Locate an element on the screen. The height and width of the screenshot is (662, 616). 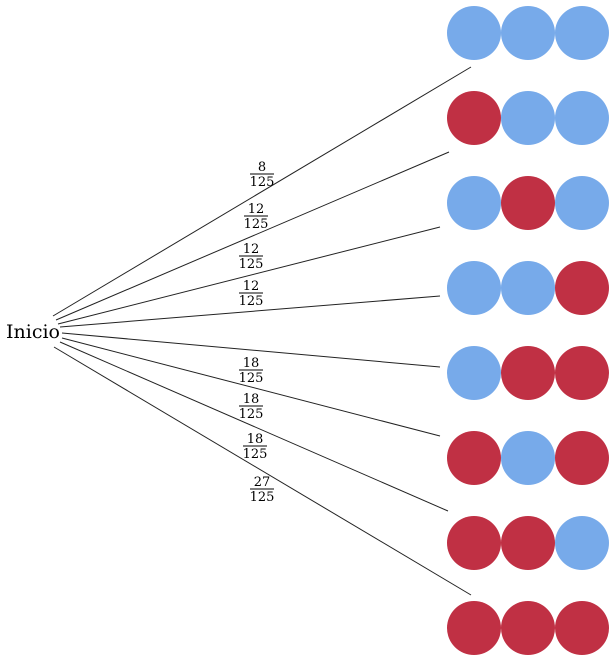
fraction-numerator: 8 is located at coordinates (262, 167).